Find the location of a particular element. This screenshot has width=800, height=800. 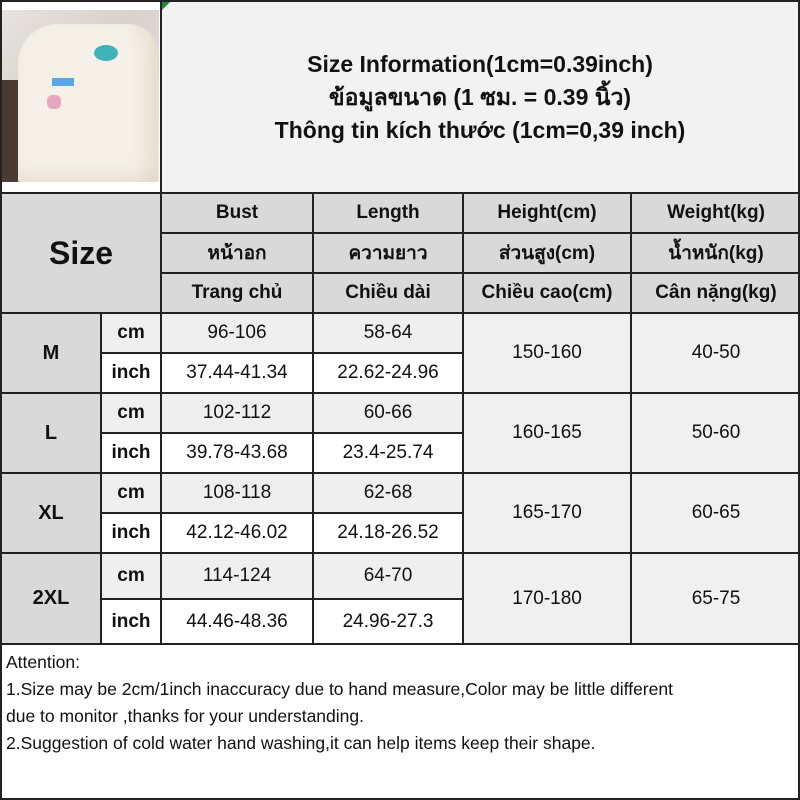

col-height-vi: Chiều cao(cm) is located at coordinates (547, 293).